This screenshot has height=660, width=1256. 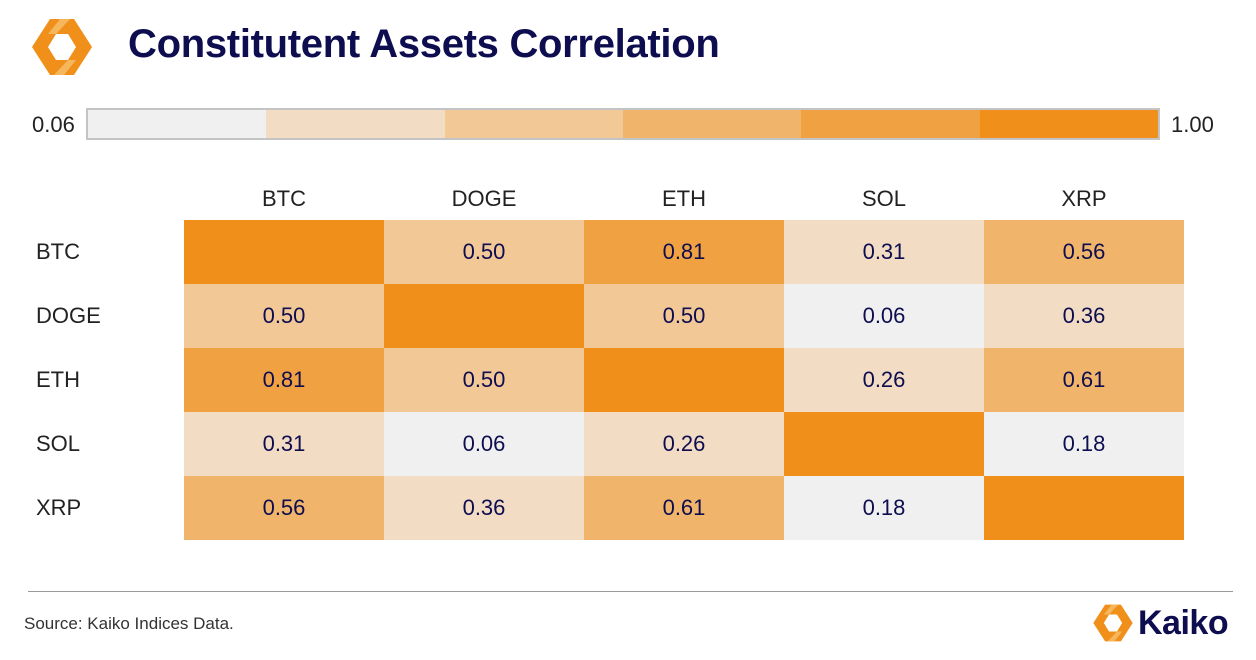 I want to click on color-scale-bar, so click(x=623, y=124).